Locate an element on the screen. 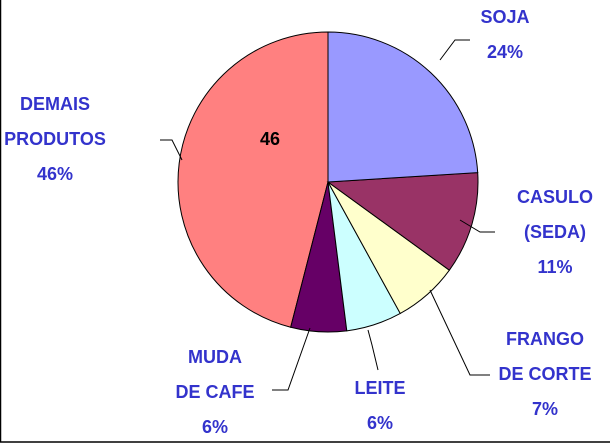 This screenshot has height=443, width=610. slice-label-line: MUDA is located at coordinates (215, 357).